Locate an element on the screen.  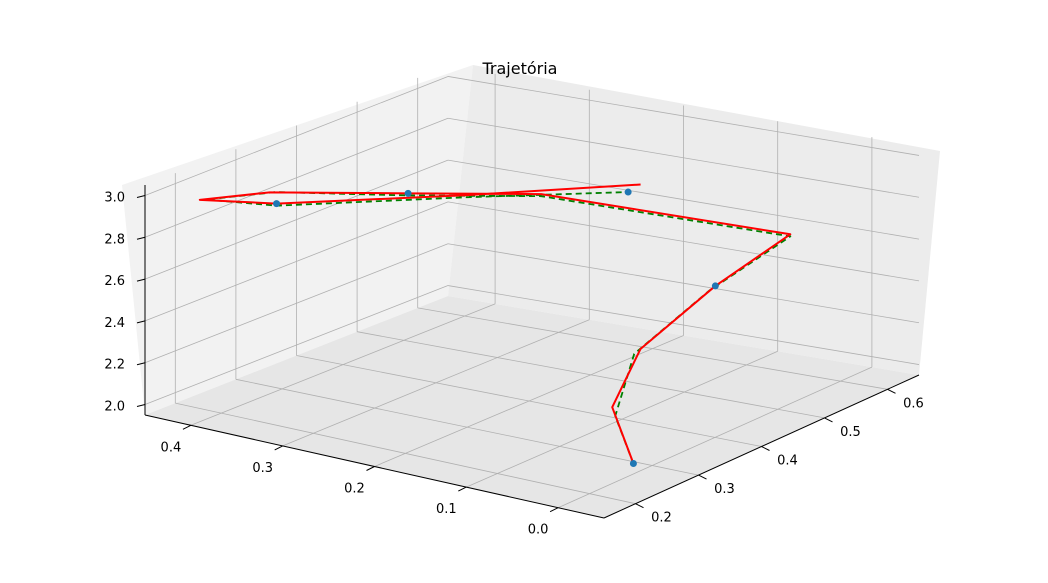
x-tick-label: 0.2 is located at coordinates (661, 518).